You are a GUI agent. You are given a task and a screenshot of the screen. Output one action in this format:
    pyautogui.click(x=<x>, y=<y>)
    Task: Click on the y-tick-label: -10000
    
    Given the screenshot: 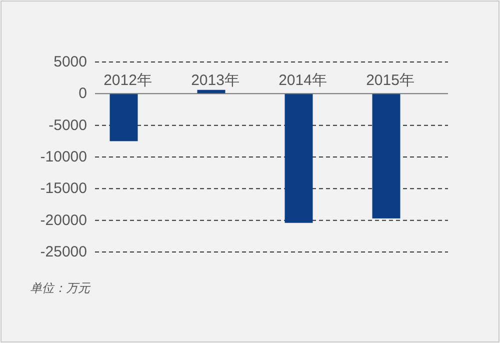 What is the action you would take?
    pyautogui.click(x=63, y=157)
    